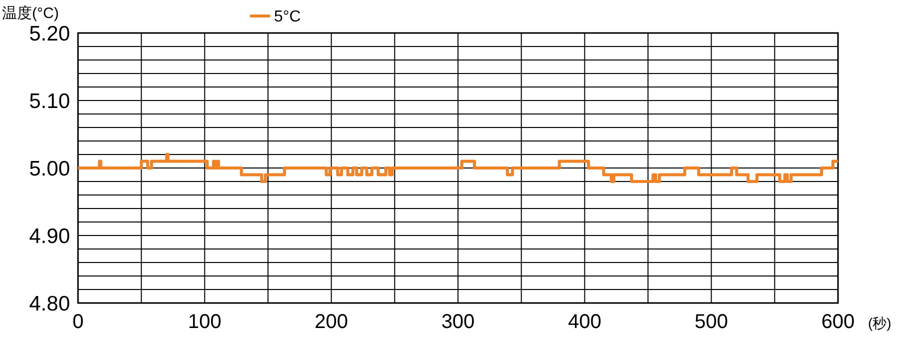 Image resolution: width=900 pixels, height=339 pixels. Describe the element at coordinates (49, 34) in the screenshot. I see `y-tick-label: 5.20` at that location.